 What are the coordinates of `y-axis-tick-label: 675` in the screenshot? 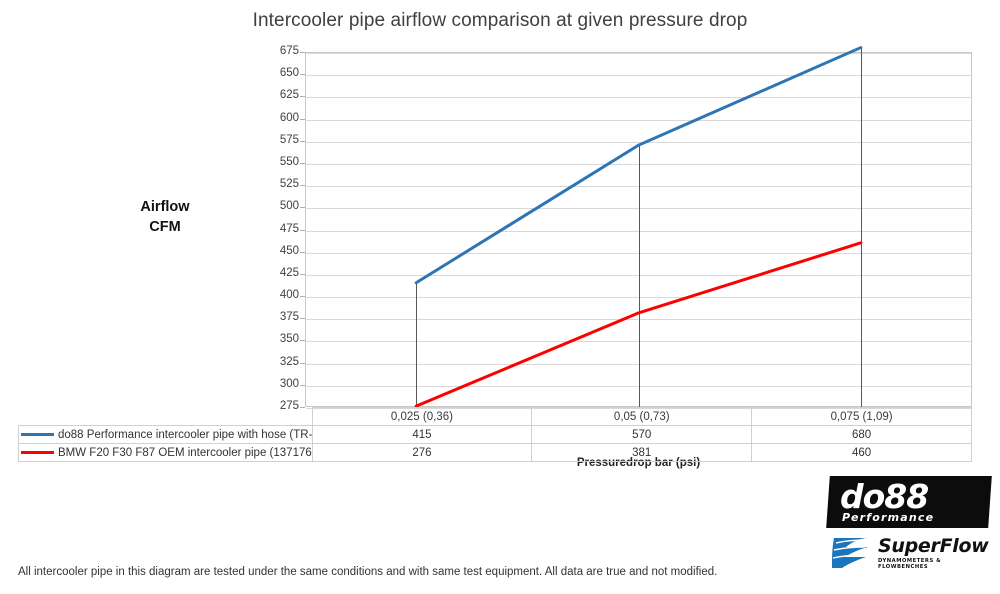 It's located at (289, 51).